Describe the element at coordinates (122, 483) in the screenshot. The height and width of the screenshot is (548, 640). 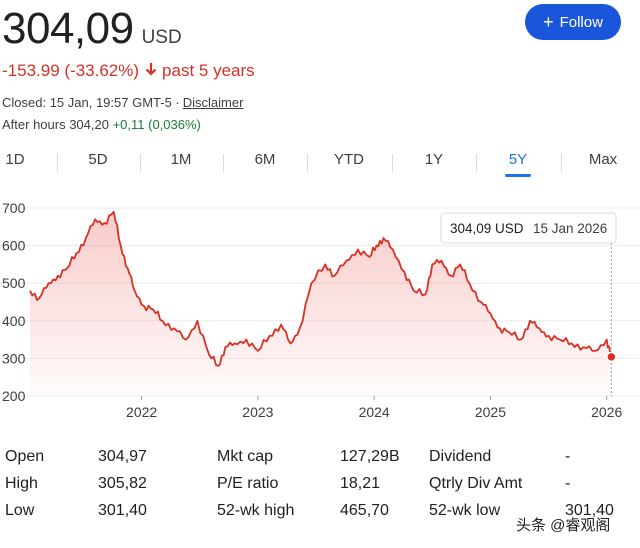
I see `stat-value: 305,82` at that location.